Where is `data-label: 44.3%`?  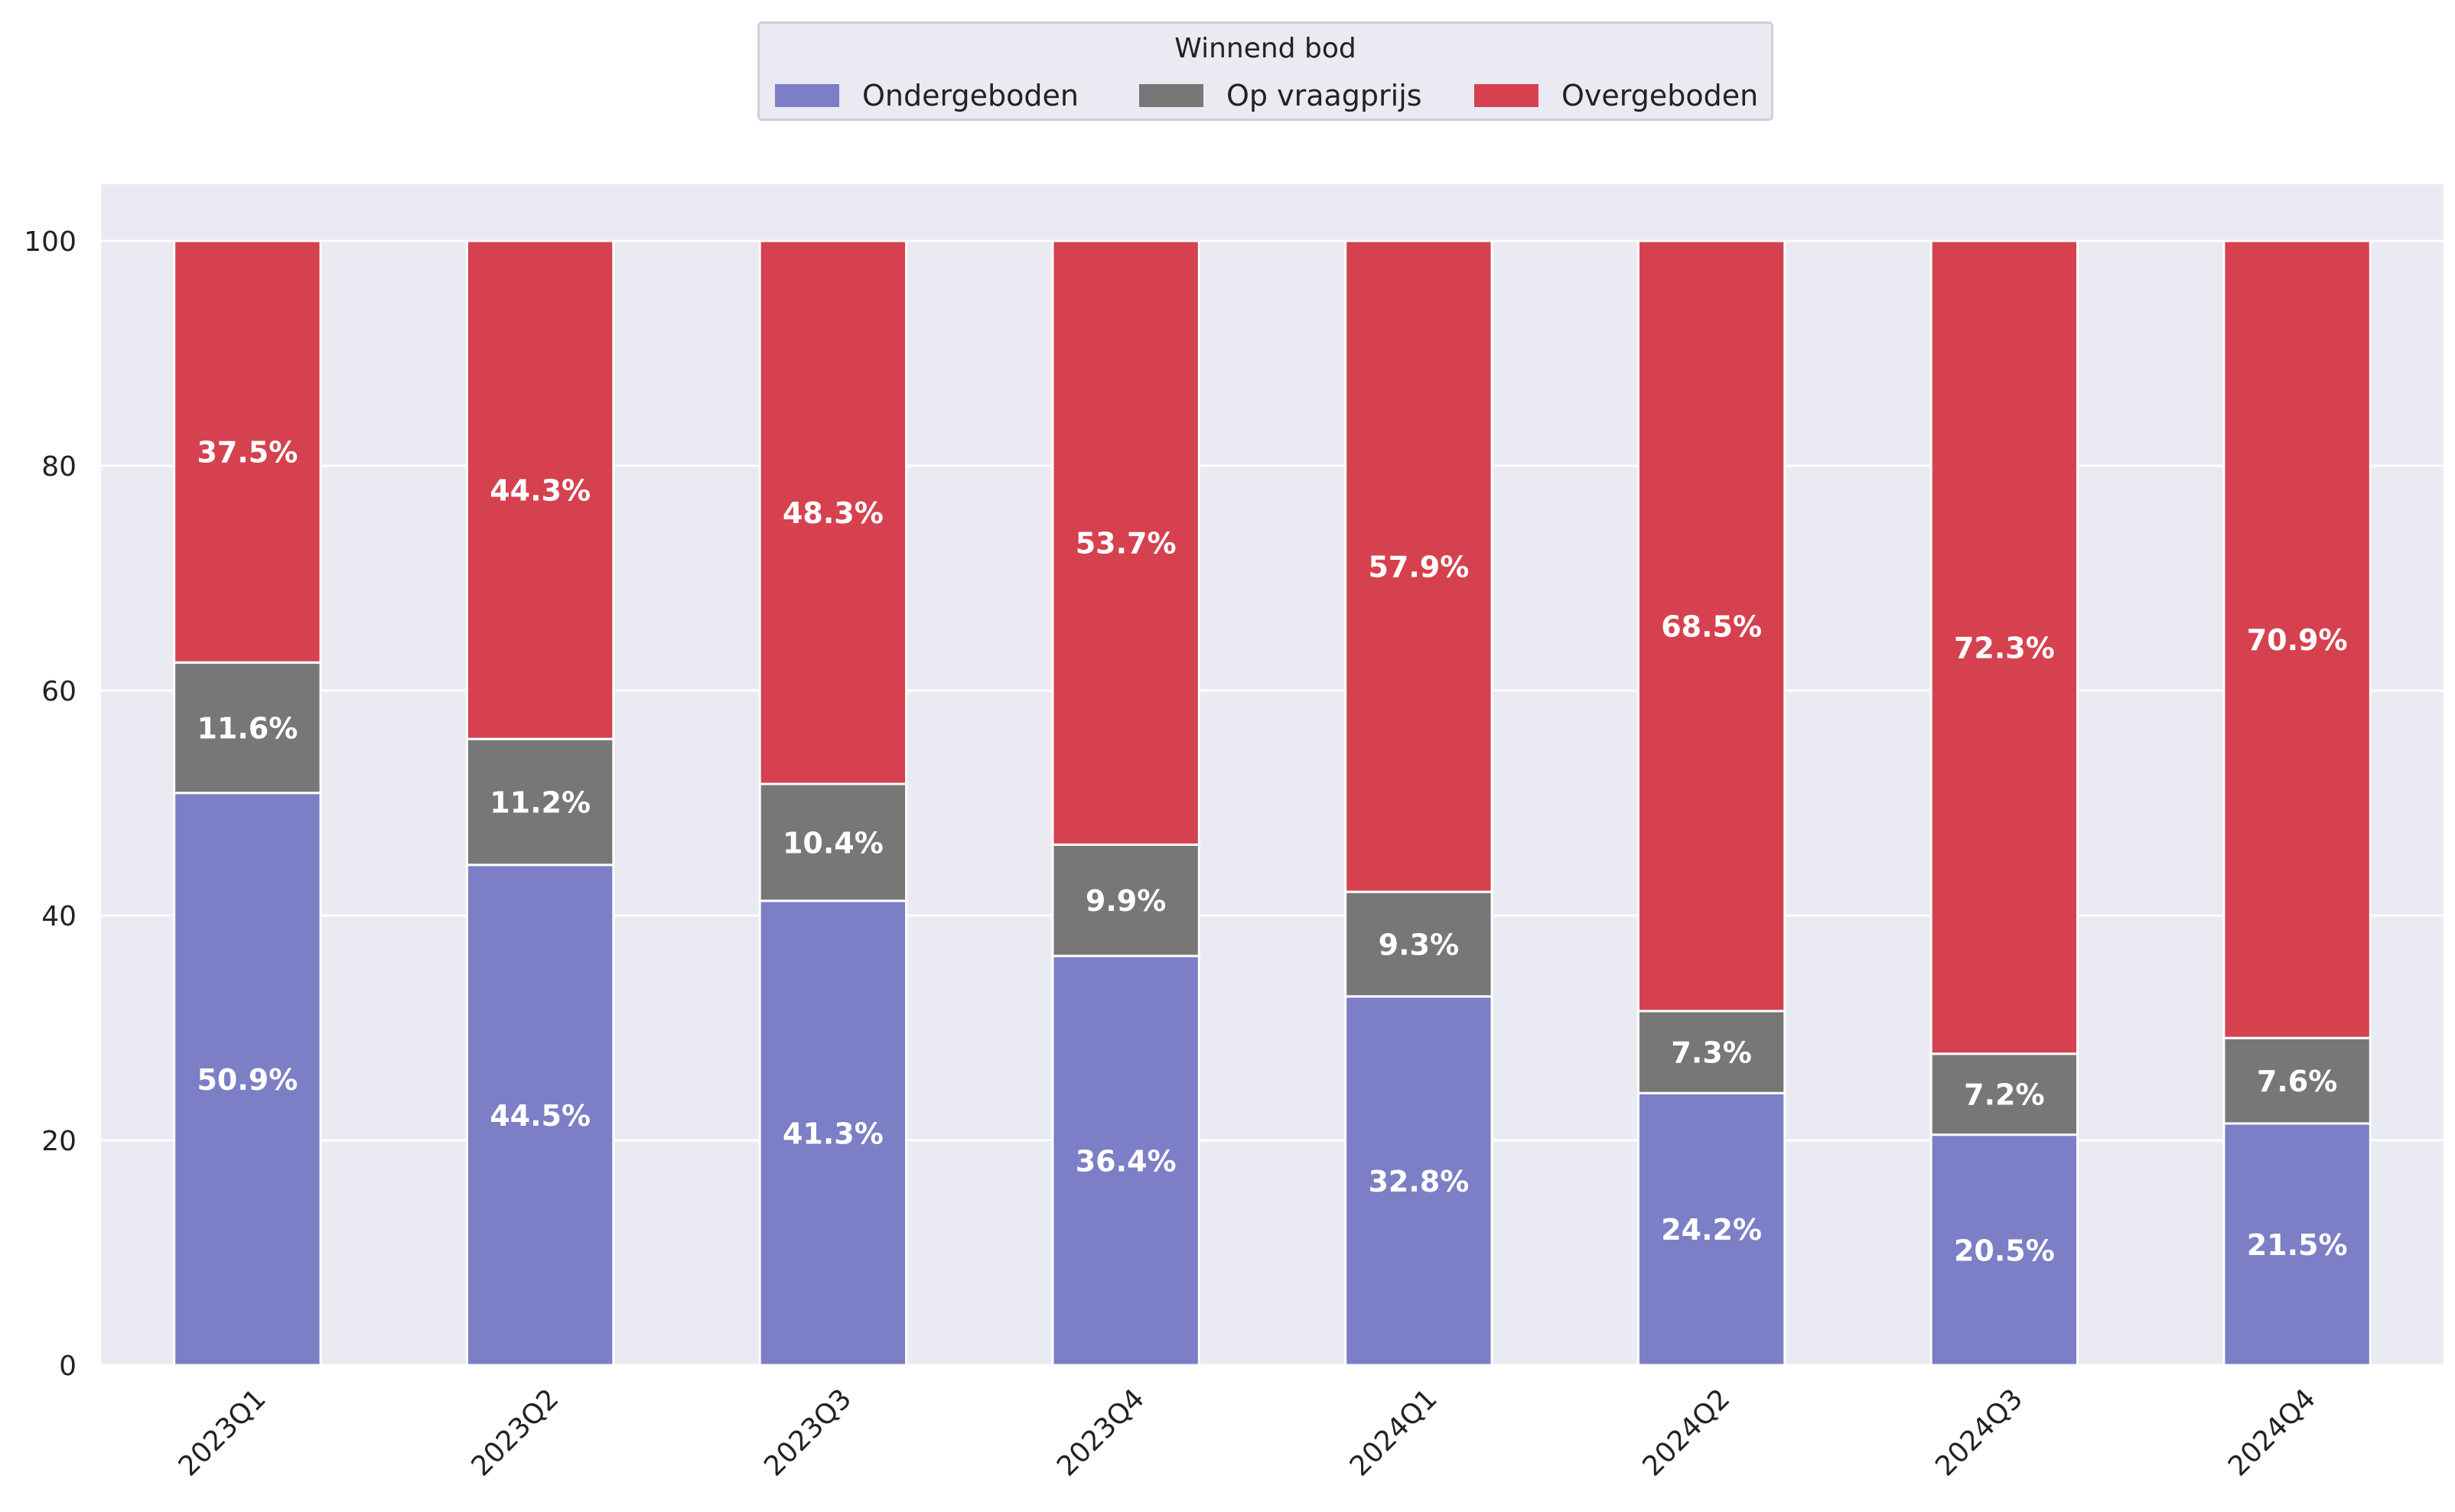
data-label: 44.3% is located at coordinates (540, 491).